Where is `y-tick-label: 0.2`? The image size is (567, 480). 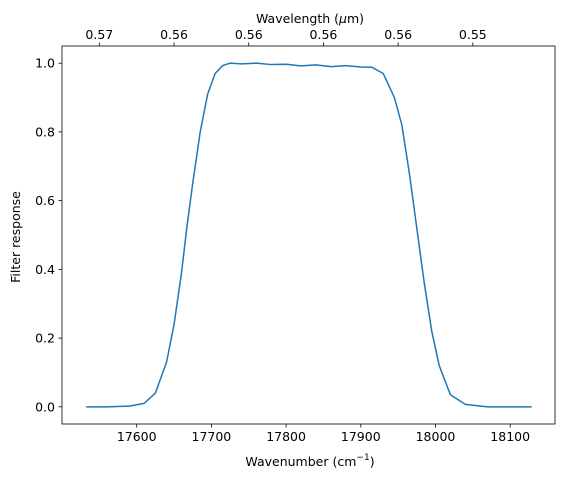
y-tick-label: 0.2 is located at coordinates (45, 338).